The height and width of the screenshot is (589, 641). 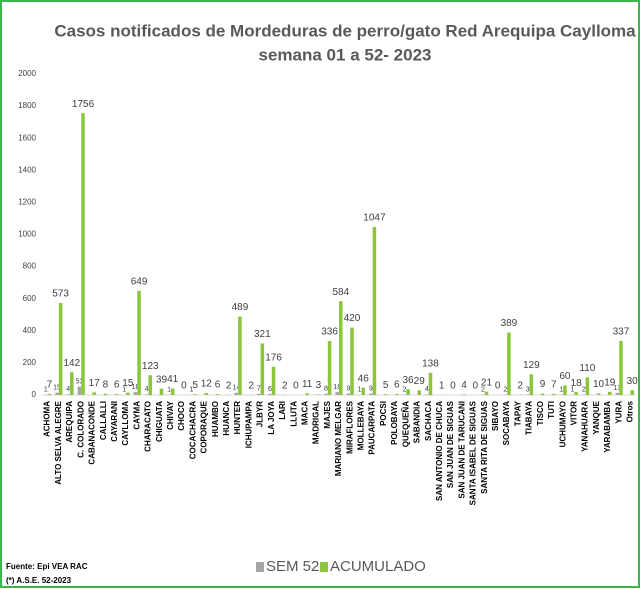 What do you see at coordinates (106, 384) in the screenshot?
I see `data-label: 8` at bounding box center [106, 384].